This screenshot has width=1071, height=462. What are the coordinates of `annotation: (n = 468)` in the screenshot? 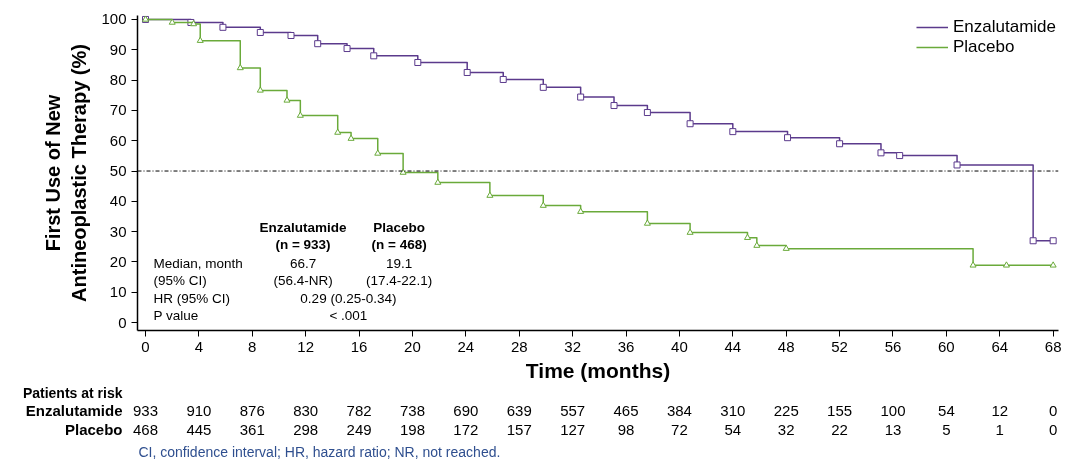 It's located at (399, 244).